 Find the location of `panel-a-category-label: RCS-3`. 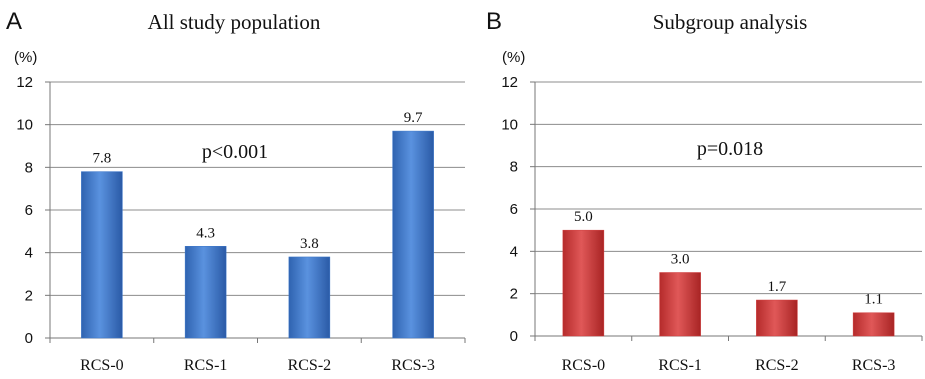

panel-a-category-label: RCS-3 is located at coordinates (413, 365).